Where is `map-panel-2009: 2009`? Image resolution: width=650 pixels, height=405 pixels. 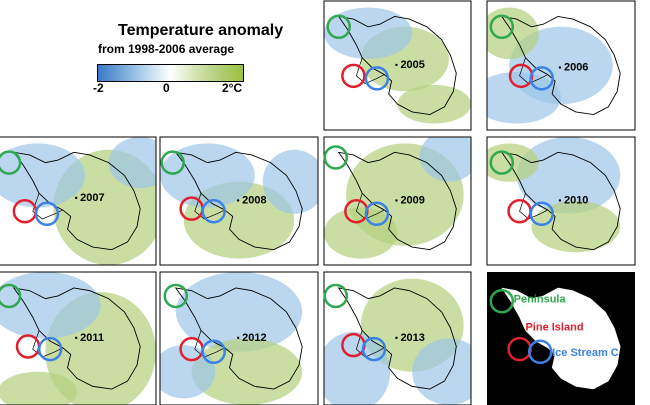 map-panel-2009: 2009 is located at coordinates (397, 201).